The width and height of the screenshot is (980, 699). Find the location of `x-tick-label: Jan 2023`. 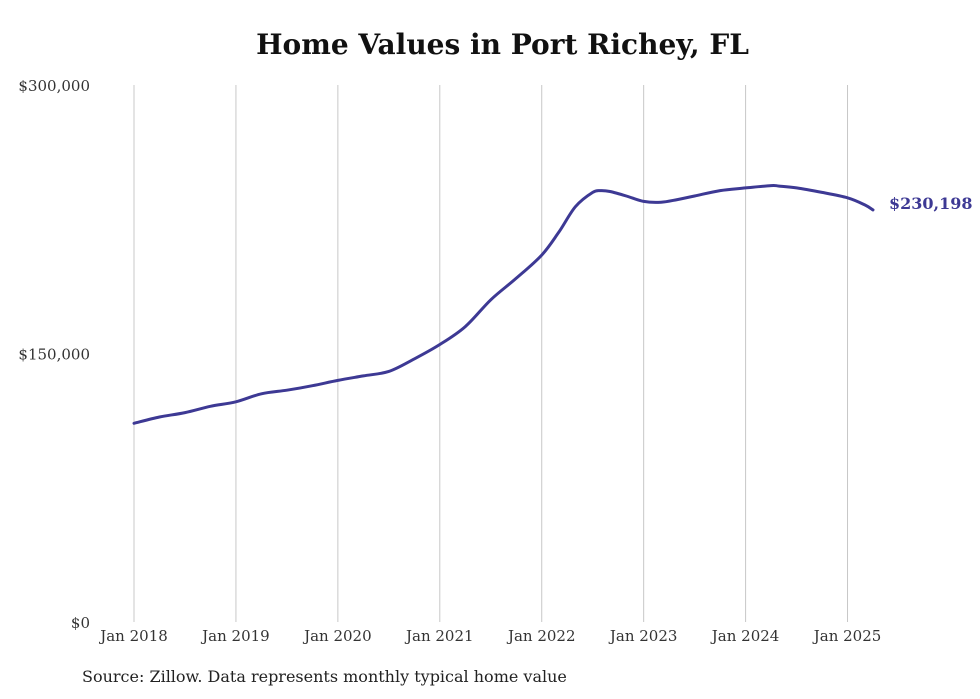

x-tick-label: Jan 2023 is located at coordinates (643, 636).